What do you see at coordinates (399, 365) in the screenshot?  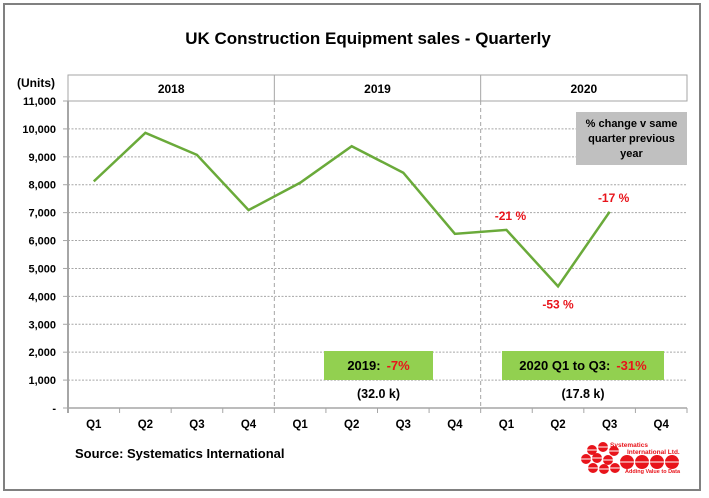 I see `summary-2019-change: -7%` at bounding box center [399, 365].